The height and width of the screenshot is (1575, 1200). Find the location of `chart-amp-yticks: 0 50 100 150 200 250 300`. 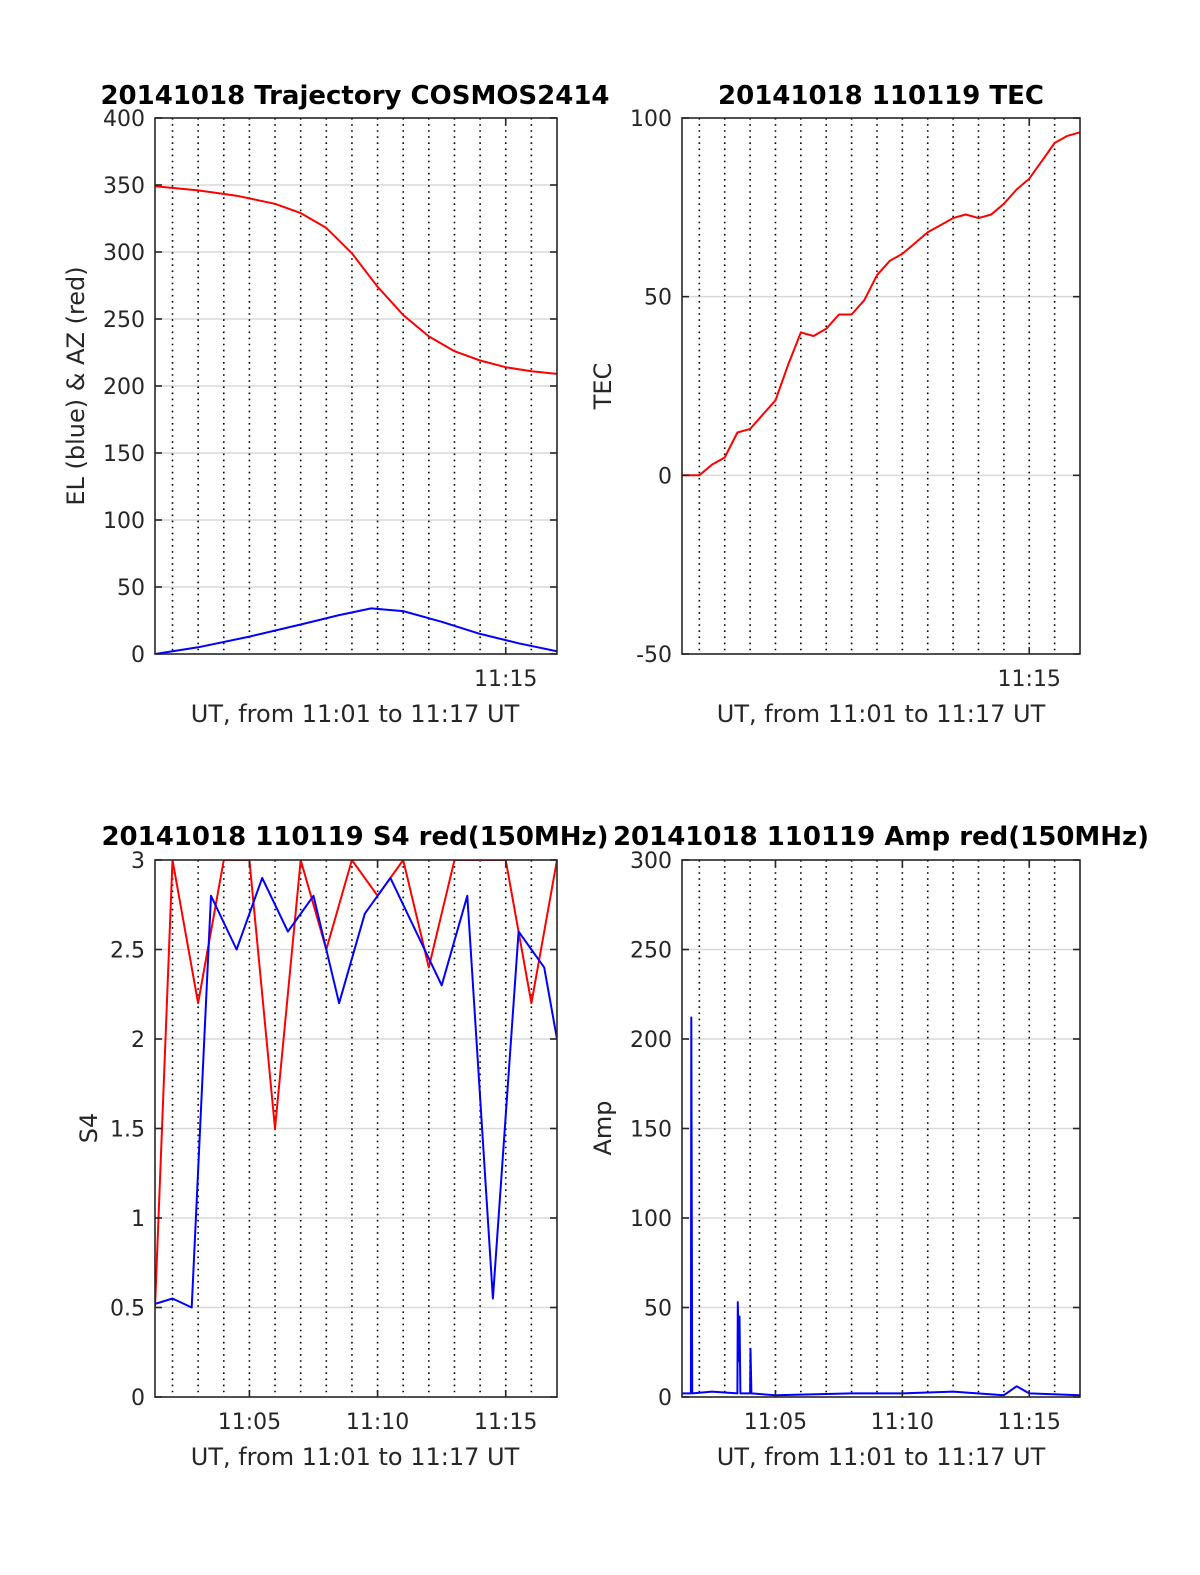

chart-amp-yticks: 0 50 100 150 200 250 300 is located at coordinates (855, 1130).